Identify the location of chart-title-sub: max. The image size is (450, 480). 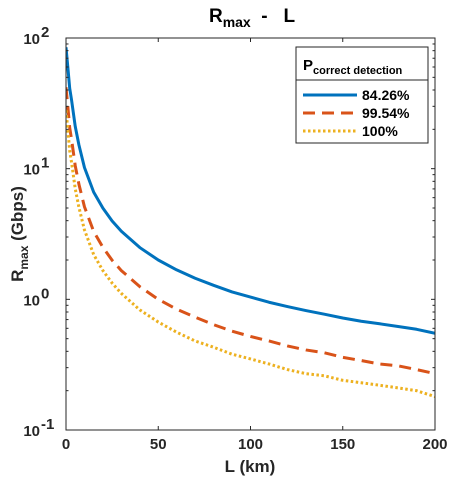
(237, 22).